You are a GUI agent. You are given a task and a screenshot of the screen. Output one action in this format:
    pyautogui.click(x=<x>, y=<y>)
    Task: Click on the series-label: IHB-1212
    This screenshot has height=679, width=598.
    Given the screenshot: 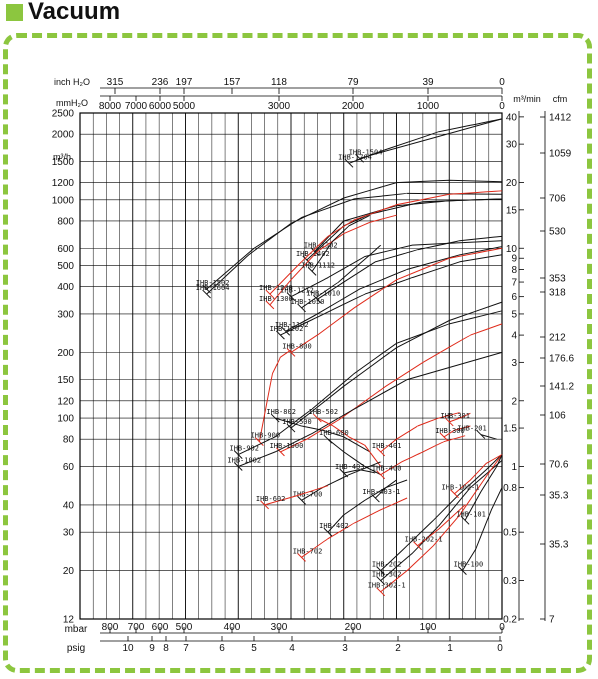 What is the action you would take?
    pyautogui.click(x=297, y=291)
    